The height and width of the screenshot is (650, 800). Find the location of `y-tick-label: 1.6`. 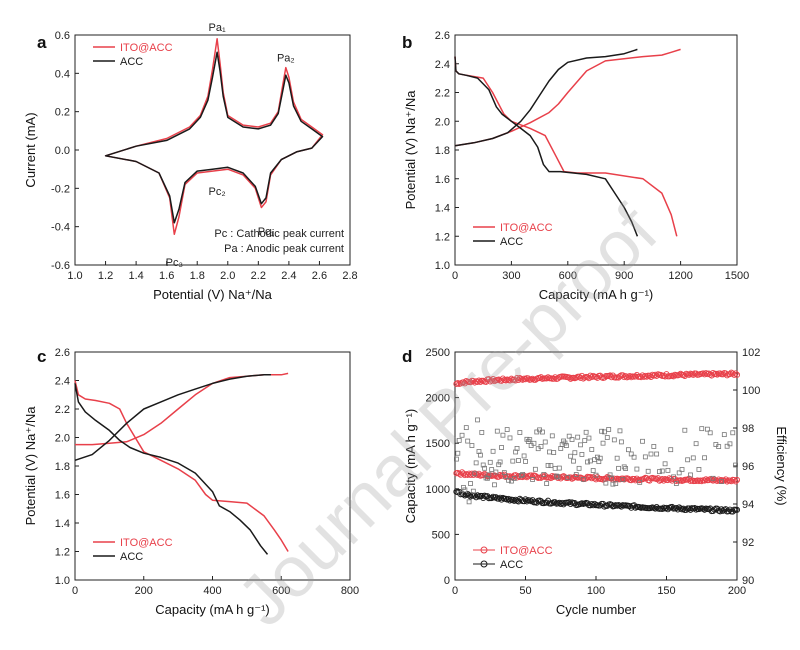

y-tick-label: 1.6 is located at coordinates (62, 496).